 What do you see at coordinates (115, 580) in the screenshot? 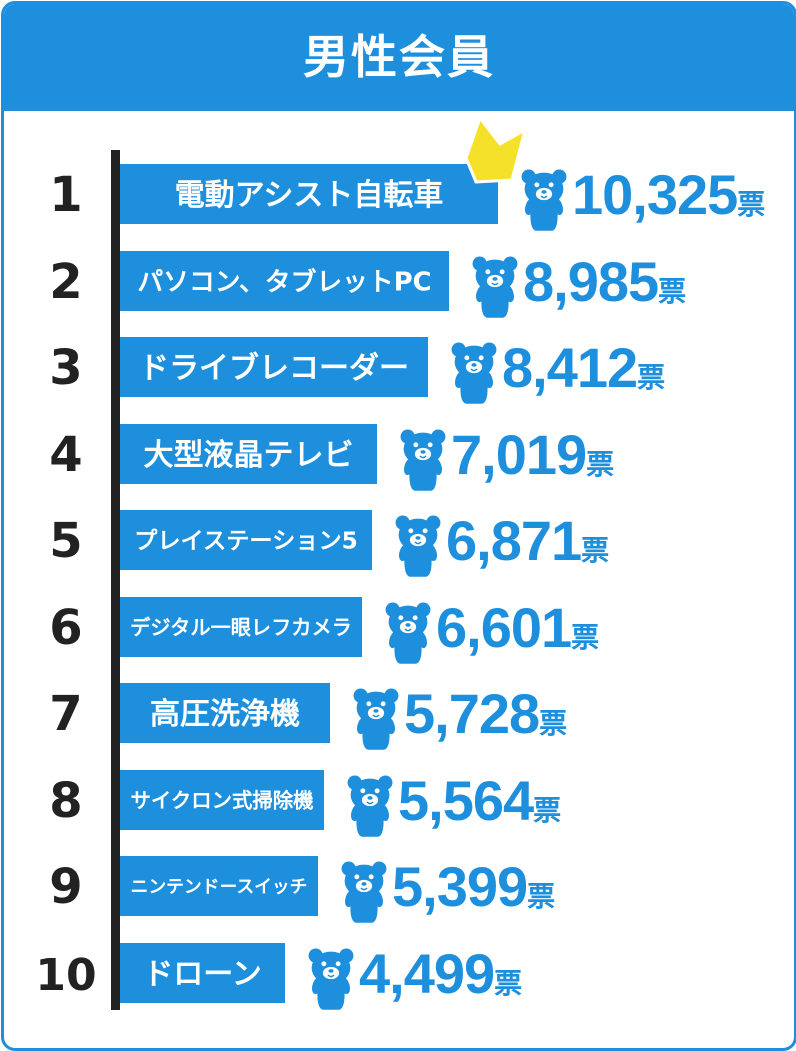
I see `axis-line` at bounding box center [115, 580].